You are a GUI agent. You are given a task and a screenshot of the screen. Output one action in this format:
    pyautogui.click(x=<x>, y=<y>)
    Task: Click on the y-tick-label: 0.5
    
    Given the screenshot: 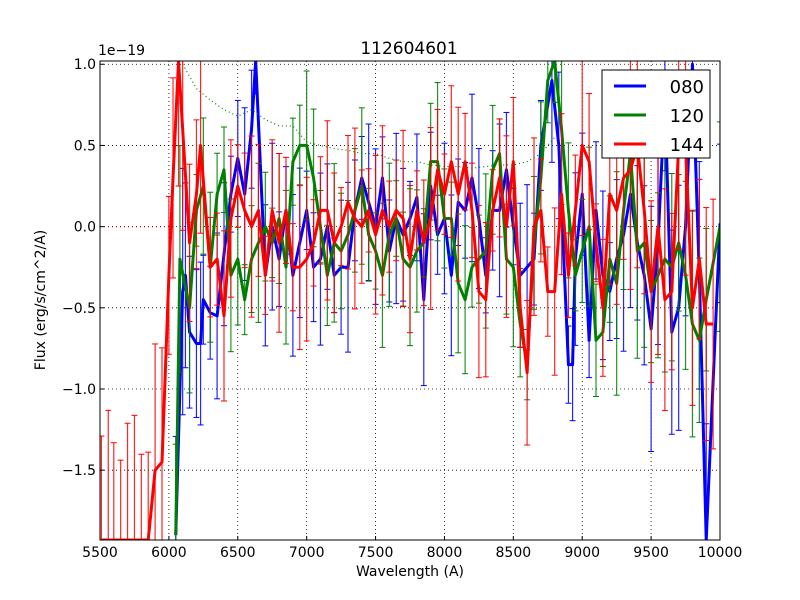 What is the action you would take?
    pyautogui.click(x=85, y=146)
    